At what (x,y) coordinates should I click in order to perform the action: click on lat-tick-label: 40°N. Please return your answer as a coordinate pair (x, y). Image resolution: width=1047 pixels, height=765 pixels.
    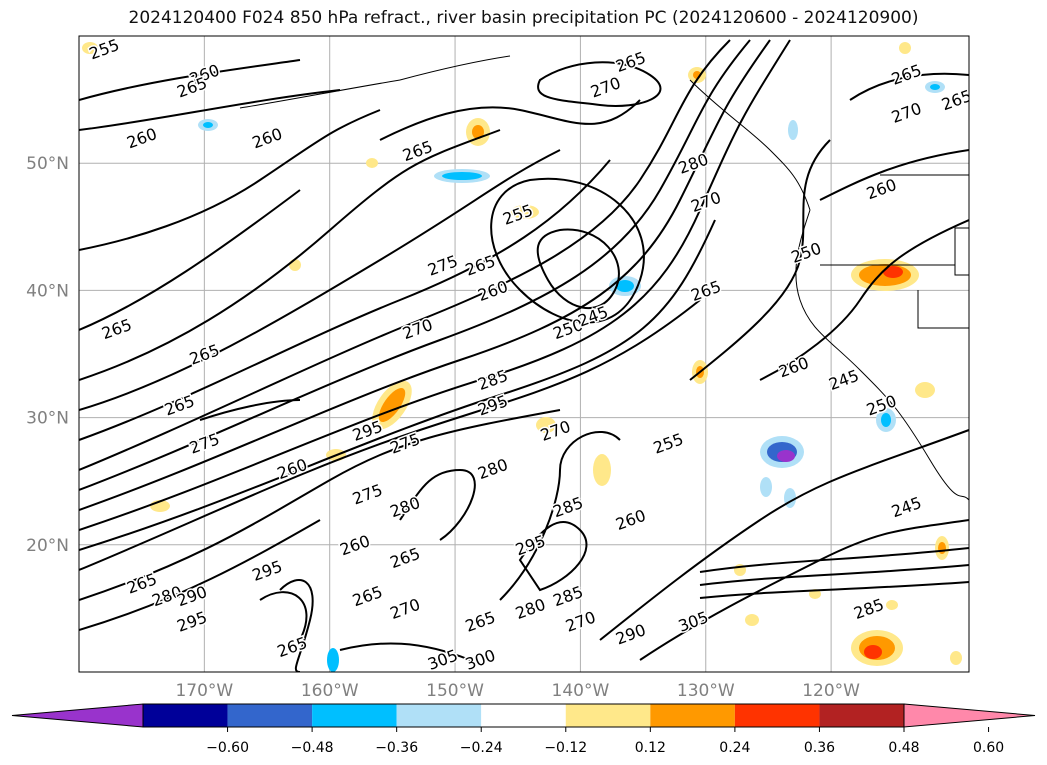
    Looking at the image, I should click on (47, 291).